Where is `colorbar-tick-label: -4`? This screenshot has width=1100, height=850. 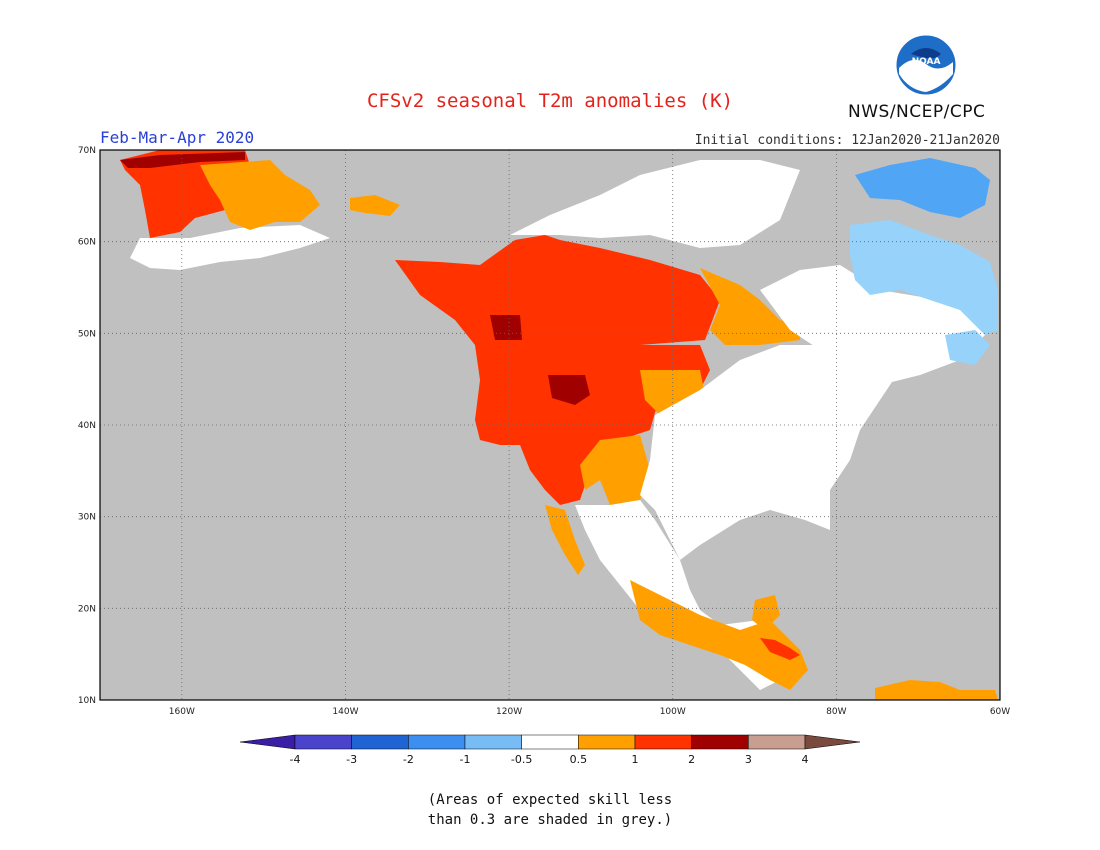
colorbar-tick-label: -4 is located at coordinates (295, 759).